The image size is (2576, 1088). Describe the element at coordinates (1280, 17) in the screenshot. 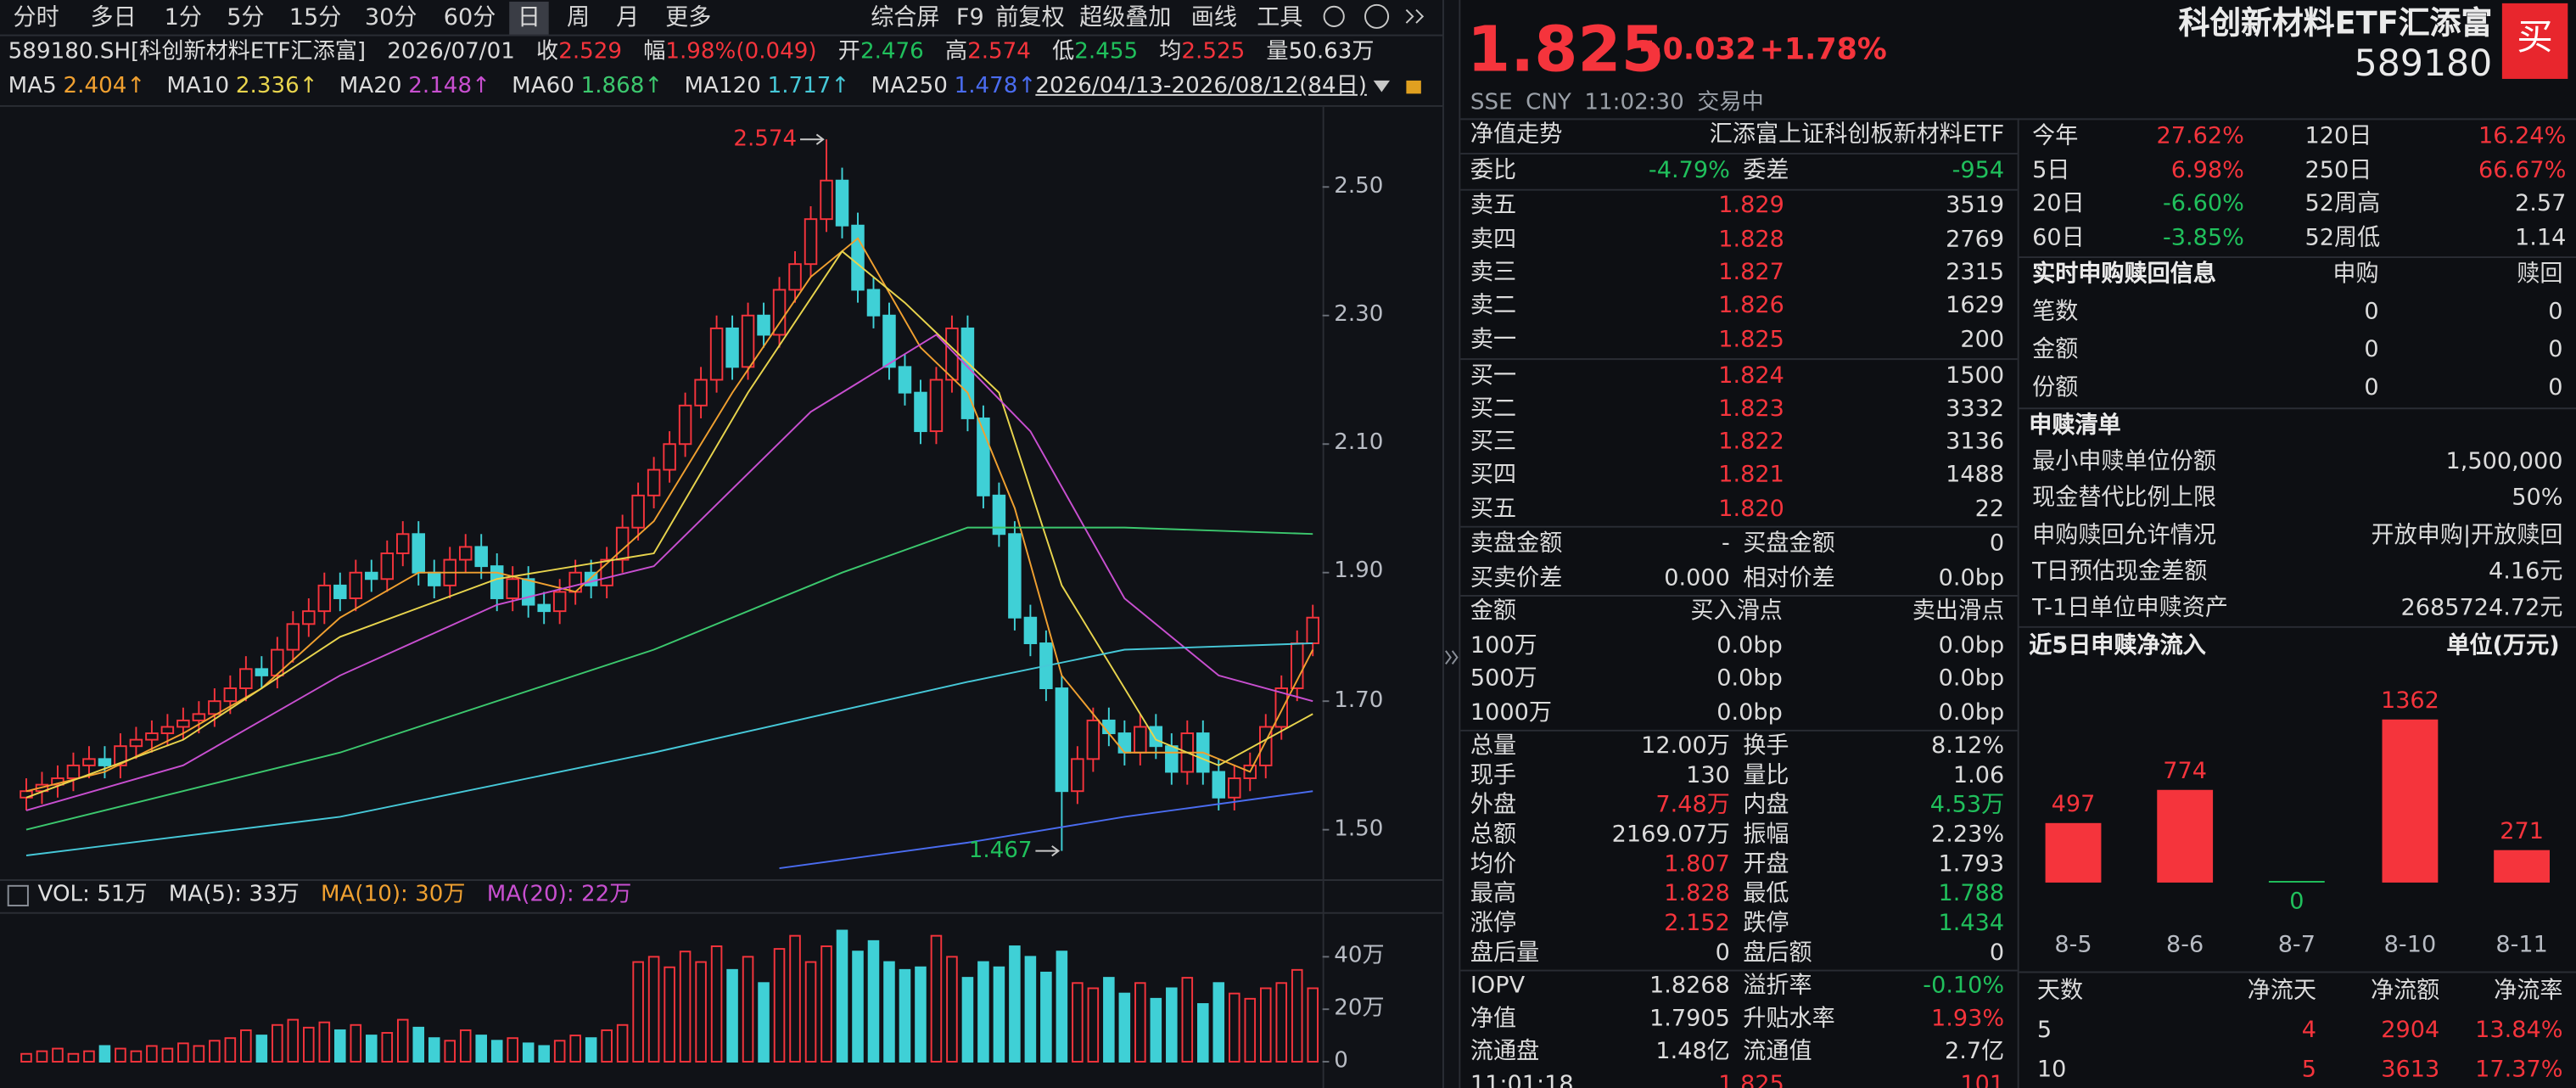

I see `tool-button: 工具` at that location.